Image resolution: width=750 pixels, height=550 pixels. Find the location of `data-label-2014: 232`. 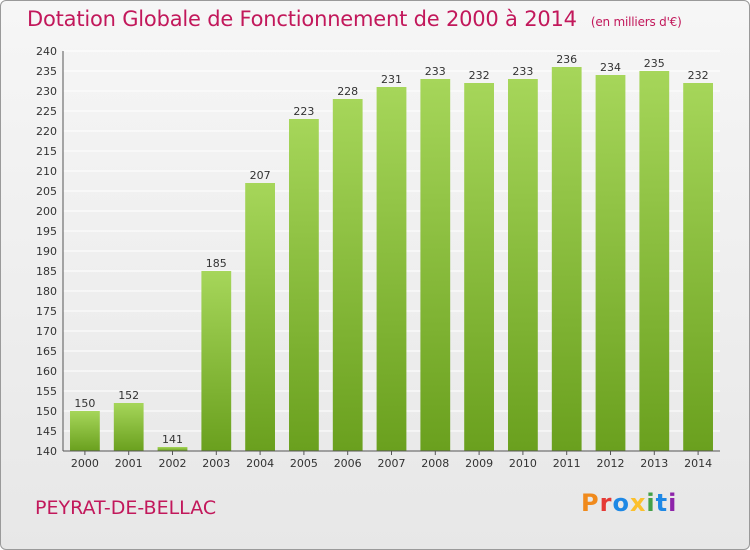

data-label-2014: 232 is located at coordinates (698, 75).